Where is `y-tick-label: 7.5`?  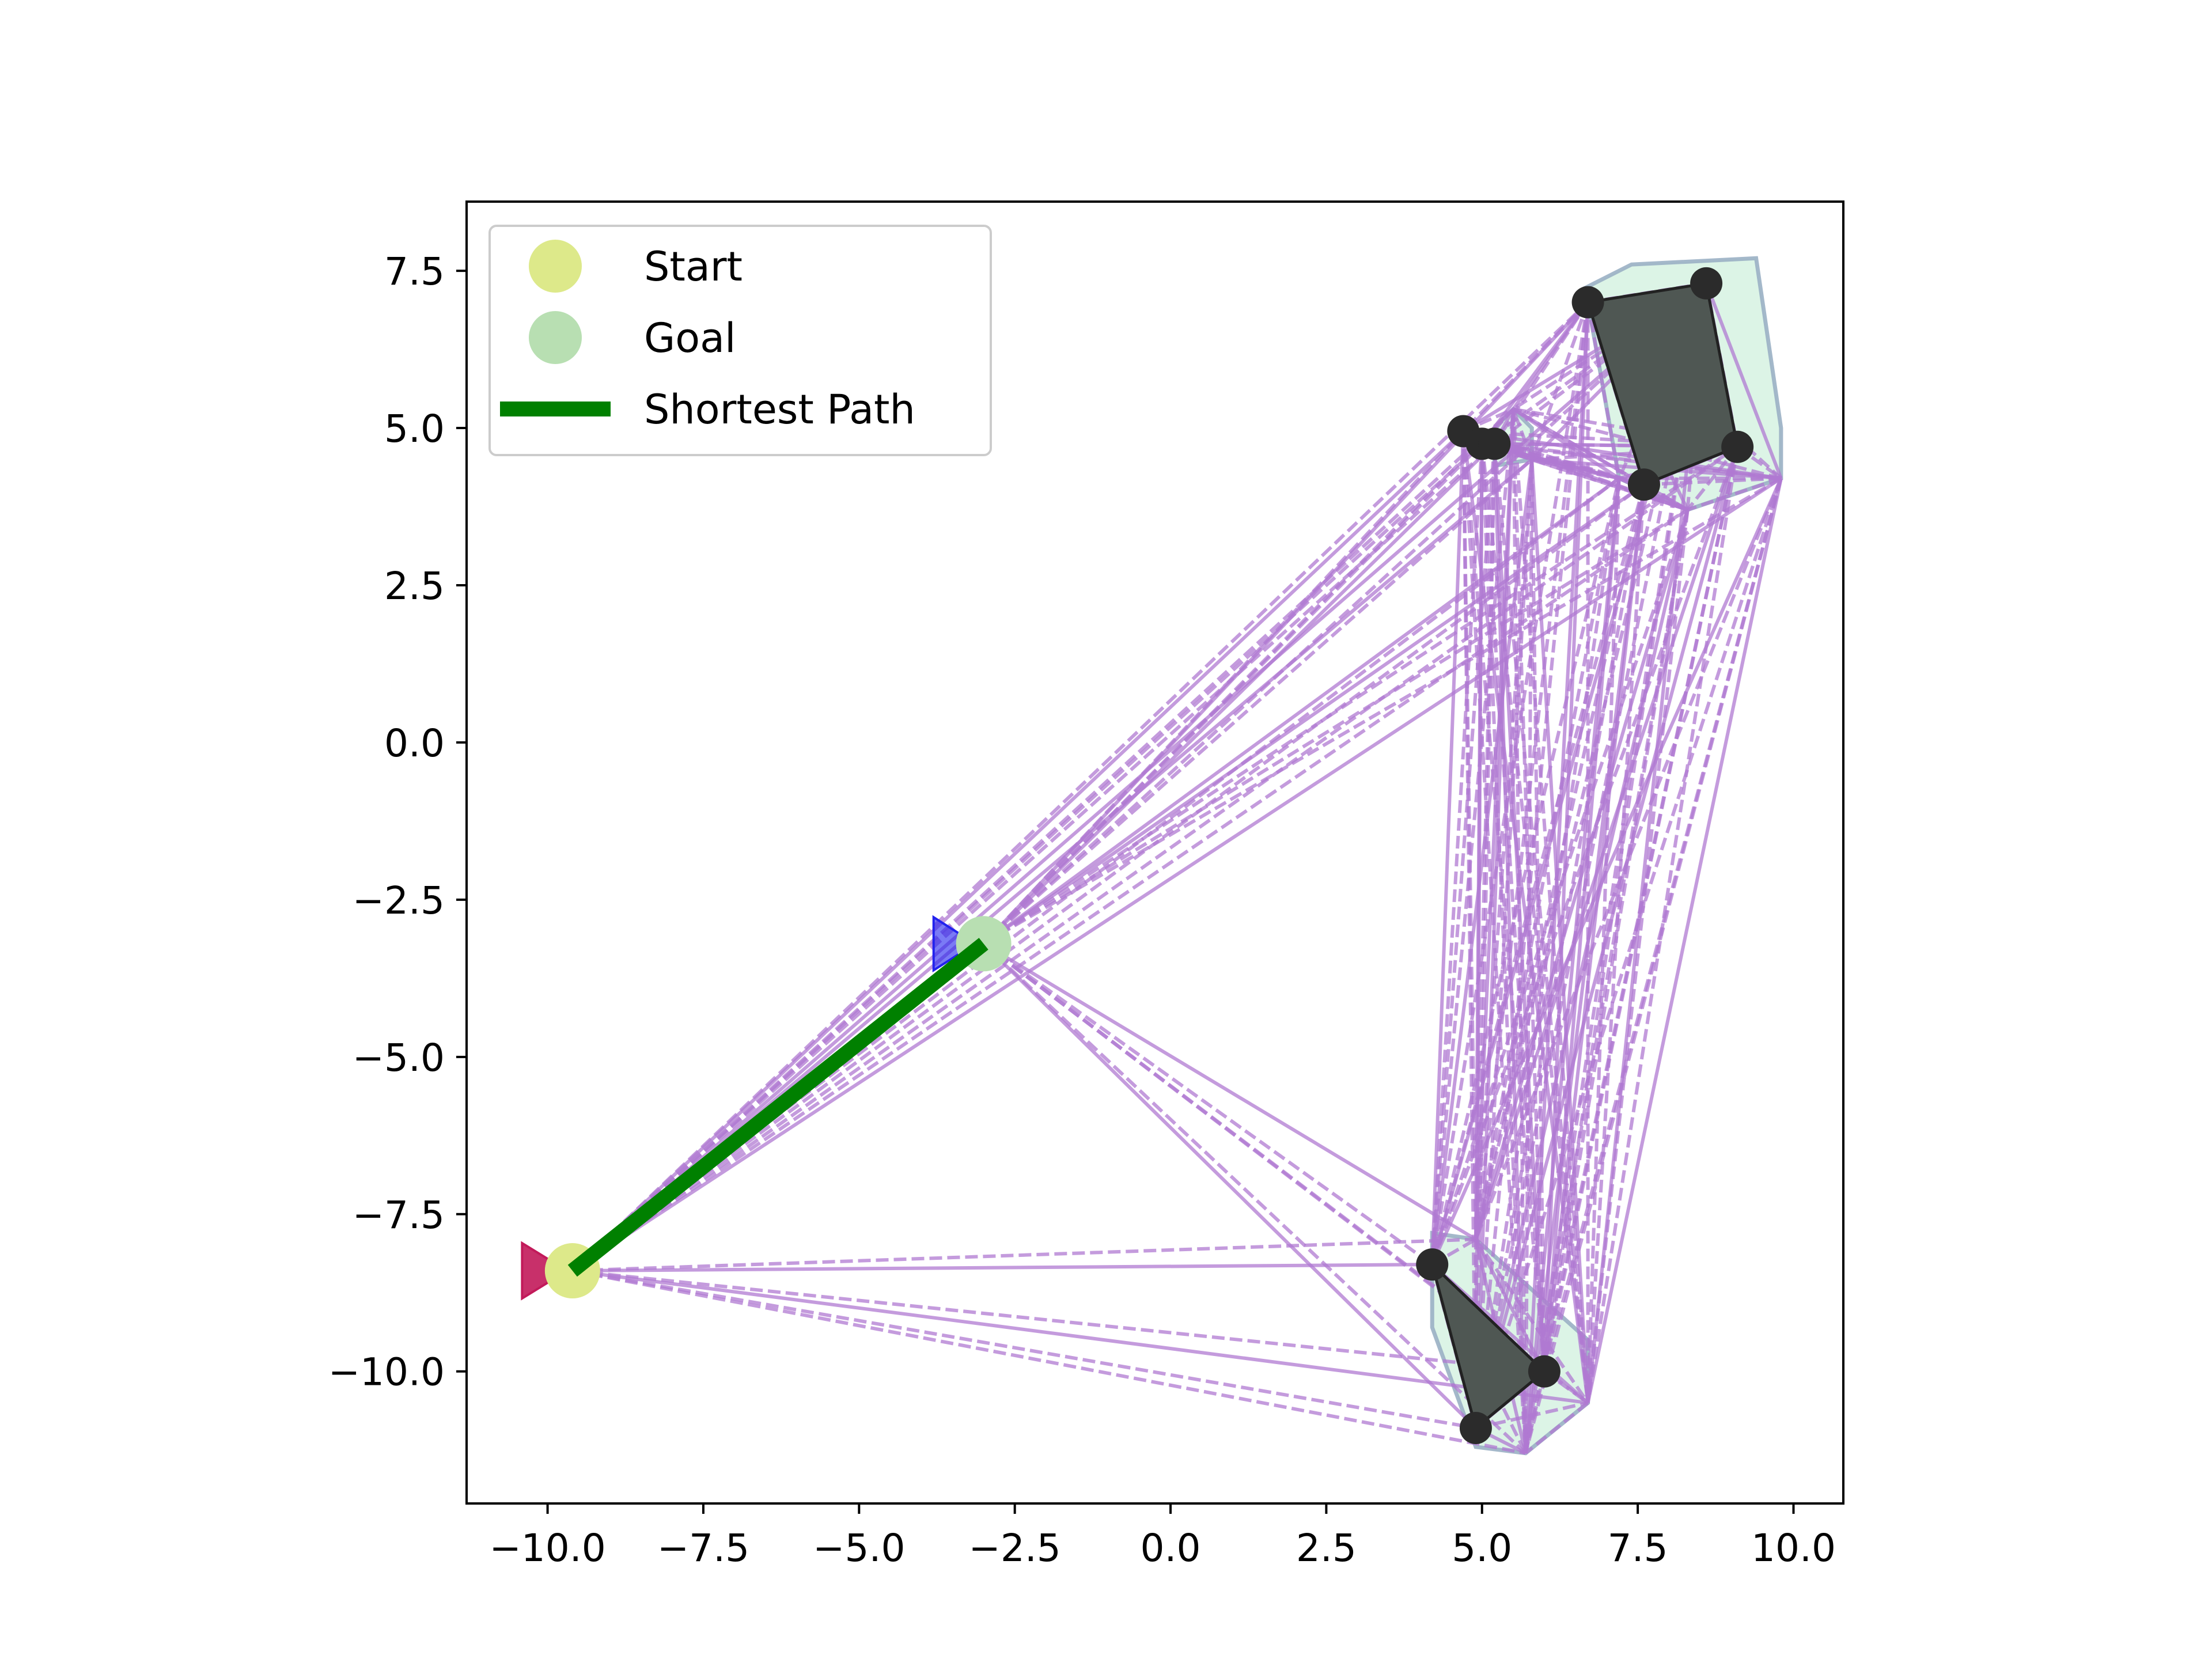 y-tick-label: 7.5 is located at coordinates (414, 271).